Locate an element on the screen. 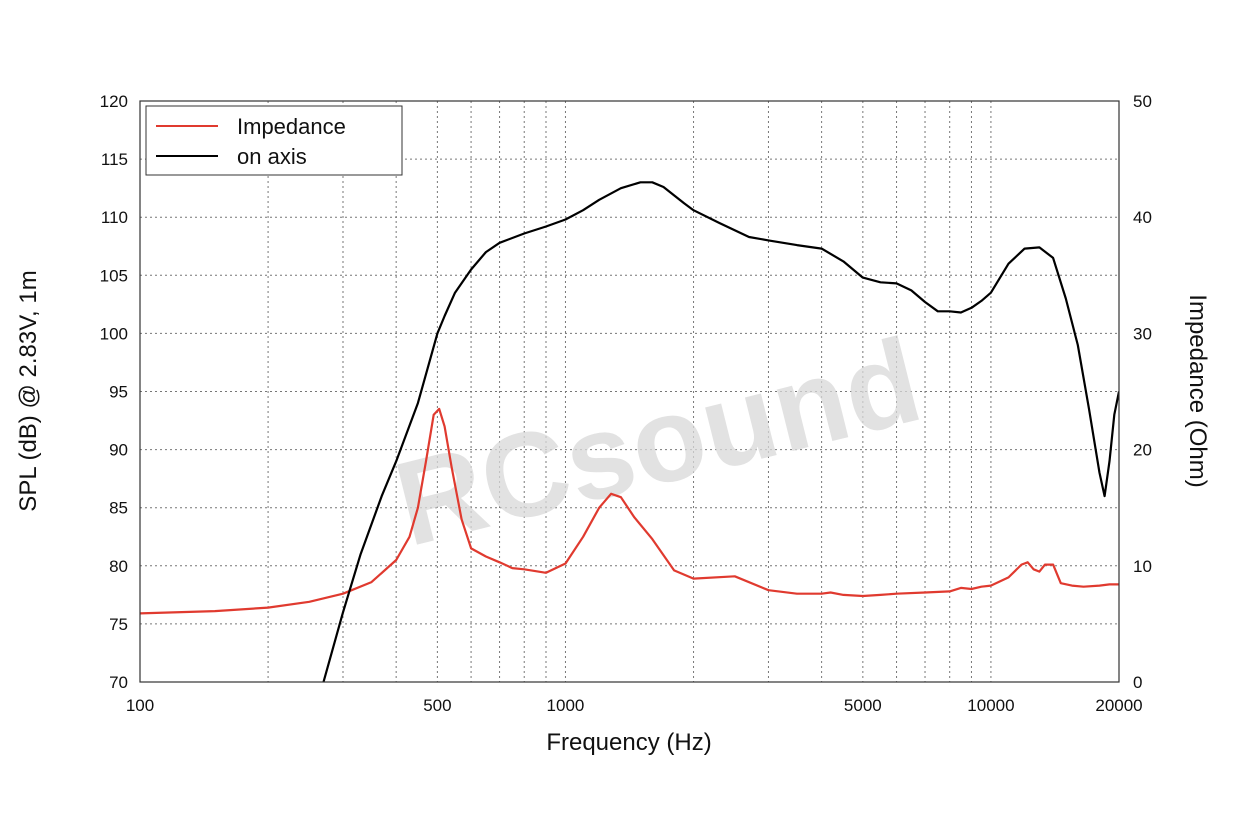  y-tick-label: 120 is located at coordinates (114, 101).